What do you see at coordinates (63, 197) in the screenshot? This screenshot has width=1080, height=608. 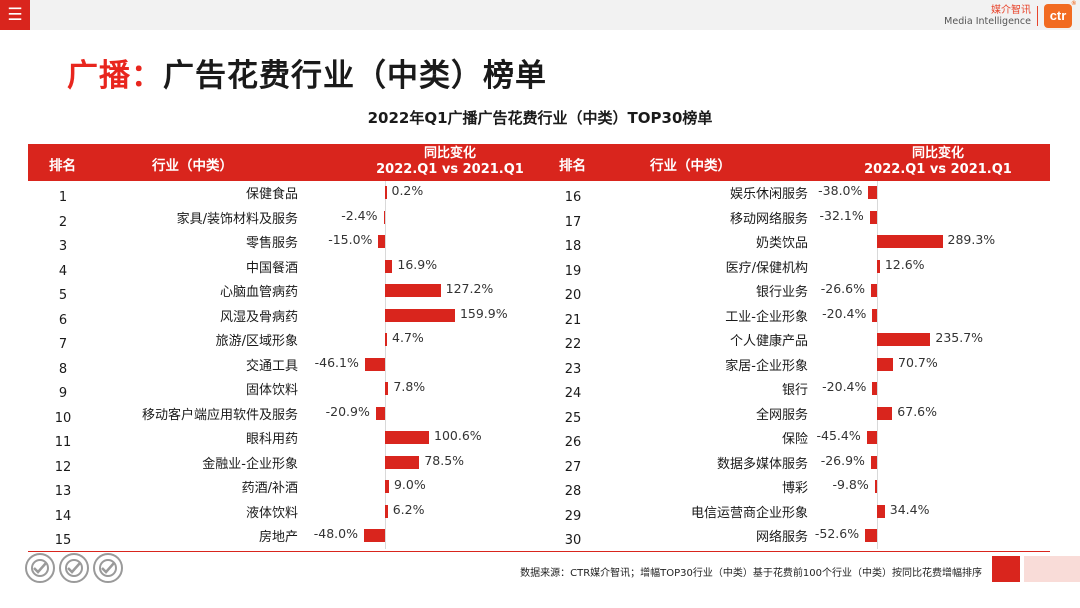 I see `rank-number: 1` at bounding box center [63, 197].